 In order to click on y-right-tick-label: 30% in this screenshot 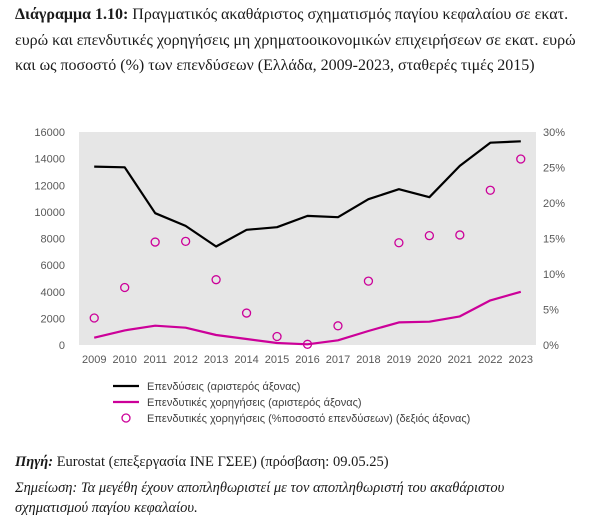, I will do `click(554, 133)`.